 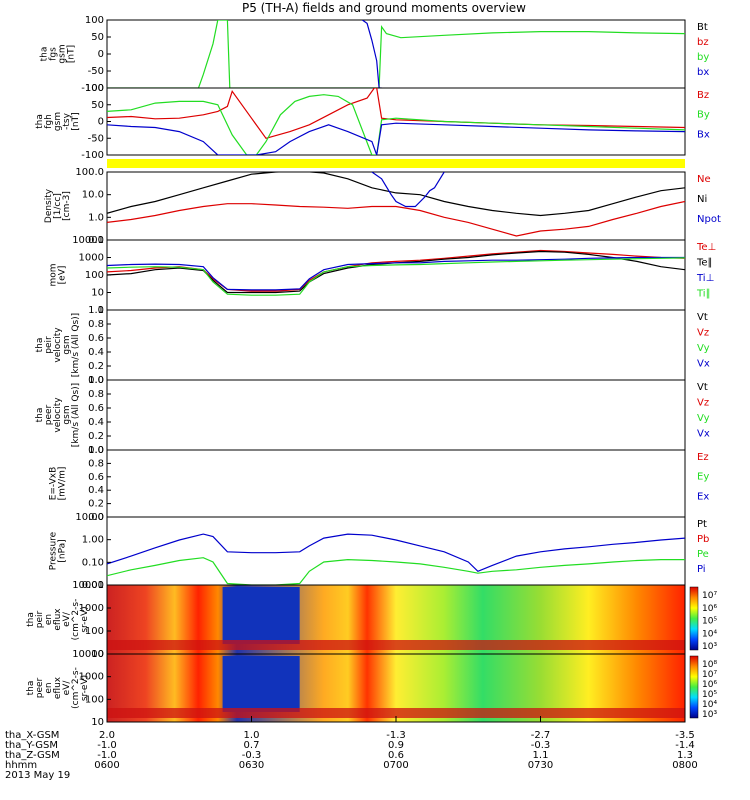 What do you see at coordinates (702, 199) in the screenshot?
I see `legend-density: Ni` at bounding box center [702, 199].